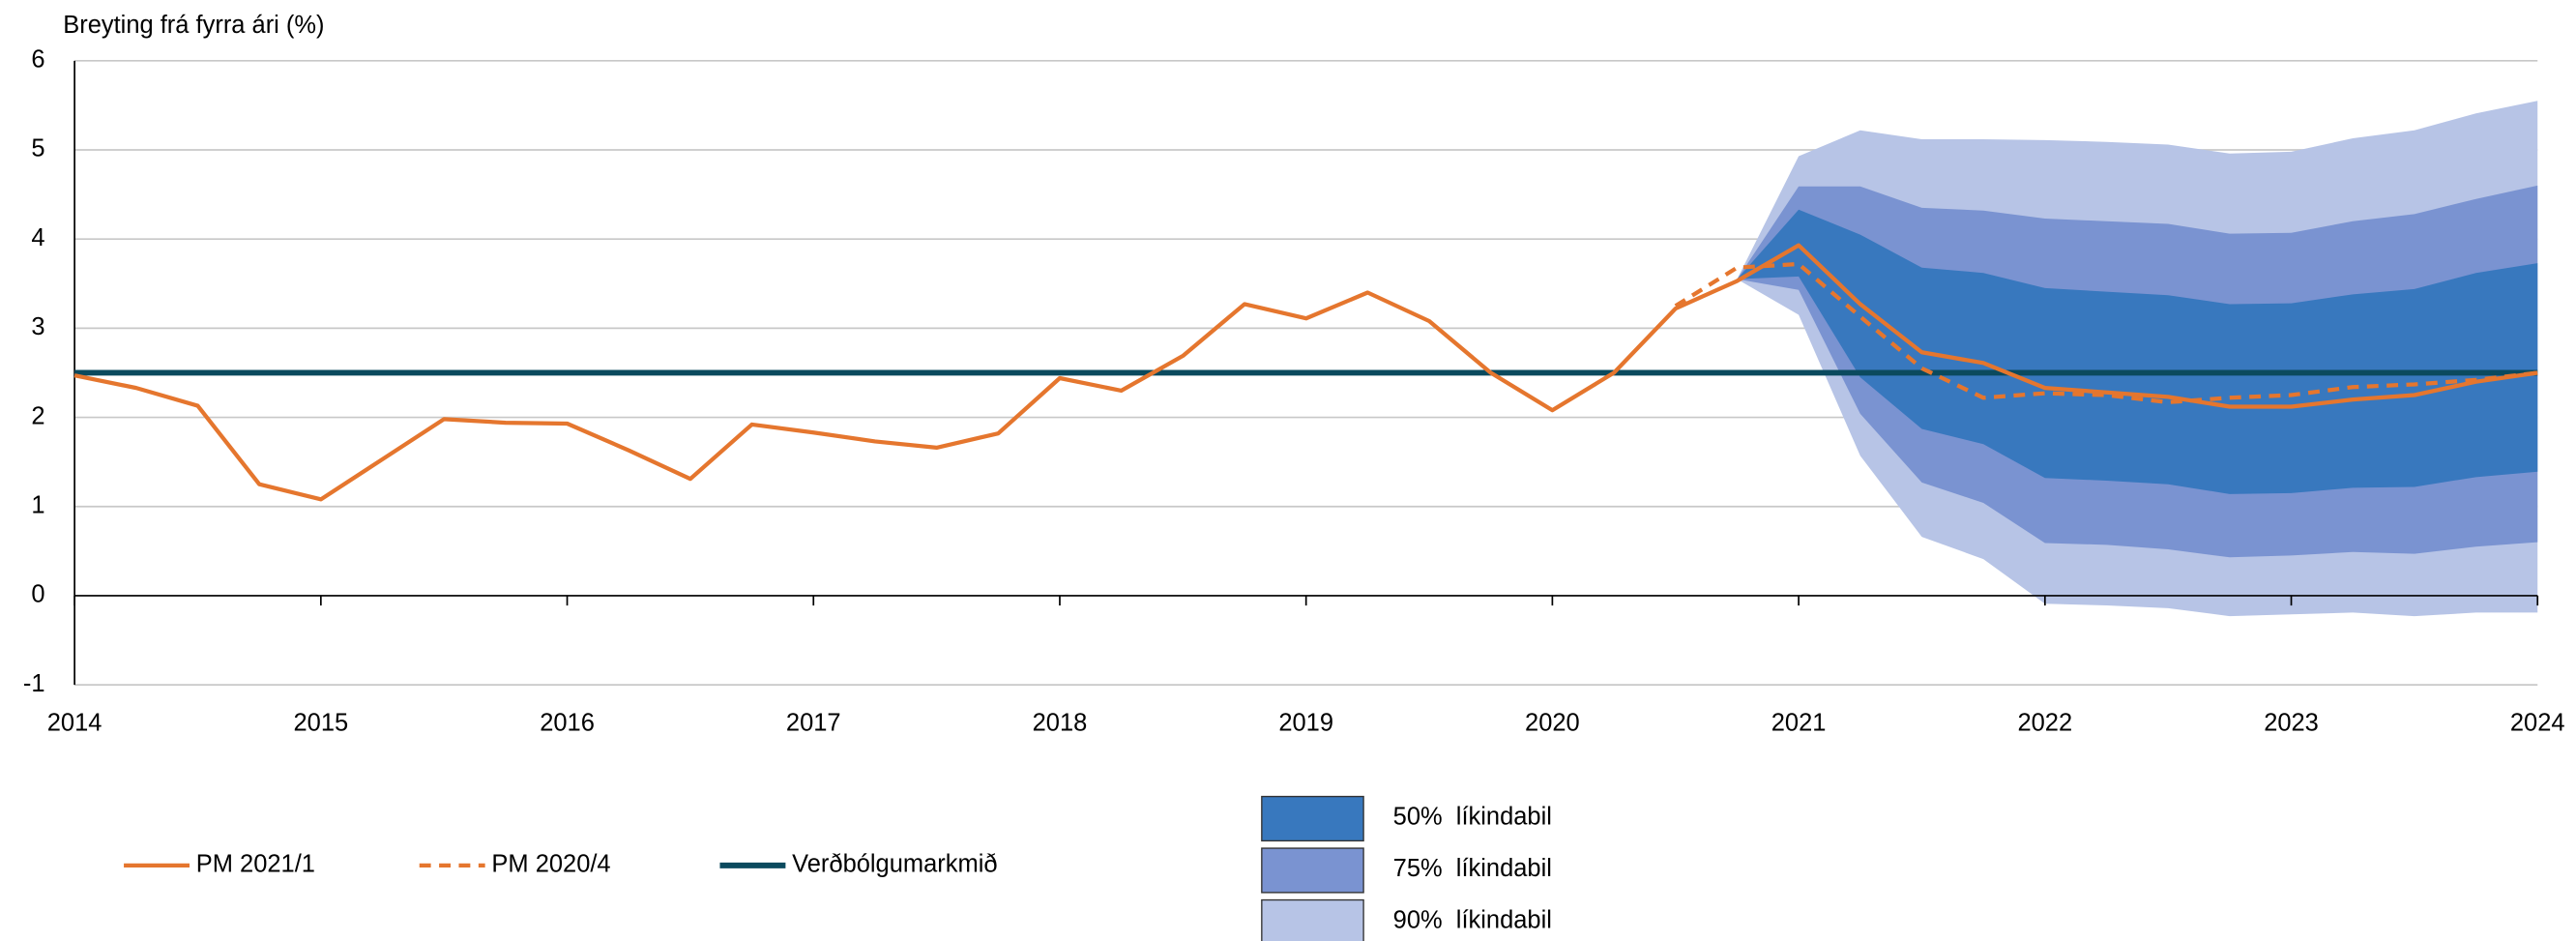  Describe the element at coordinates (37, 60) in the screenshot. I see `y-tick-label: 6` at that location.